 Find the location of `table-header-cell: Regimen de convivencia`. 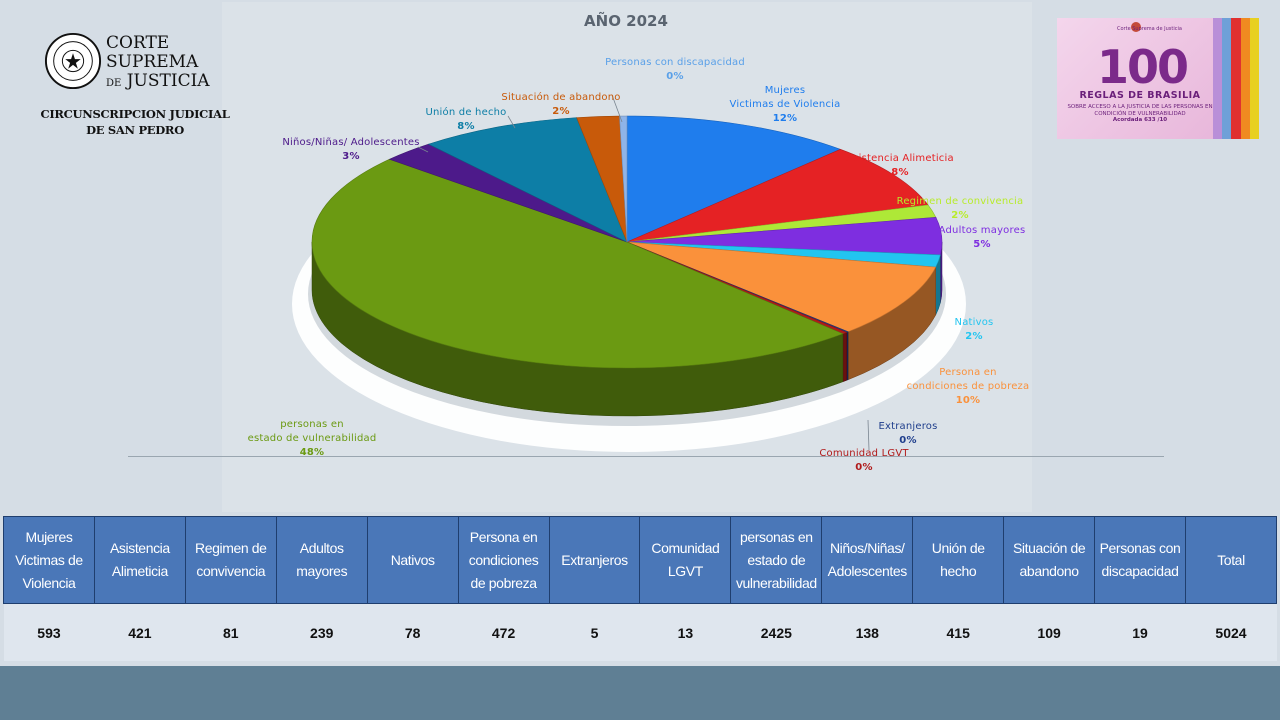

table-header-cell: Regimen de convivencia is located at coordinates (230, 560).